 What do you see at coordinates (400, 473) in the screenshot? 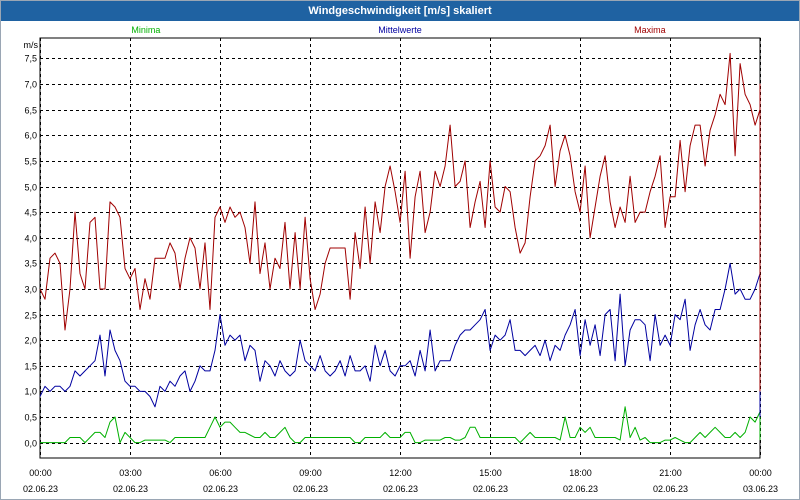
I see `x-tick-time-label: 12:00` at bounding box center [400, 473].